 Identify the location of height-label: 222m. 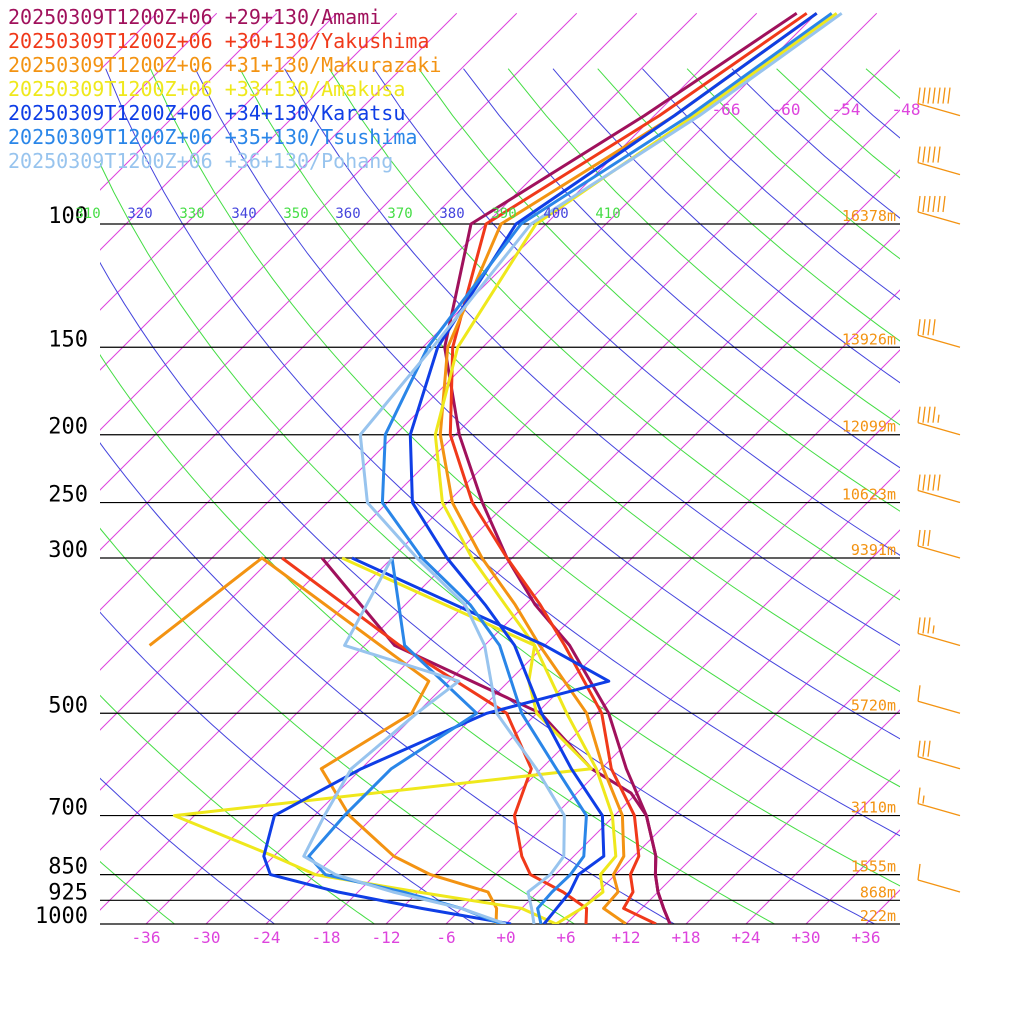
(878, 916).